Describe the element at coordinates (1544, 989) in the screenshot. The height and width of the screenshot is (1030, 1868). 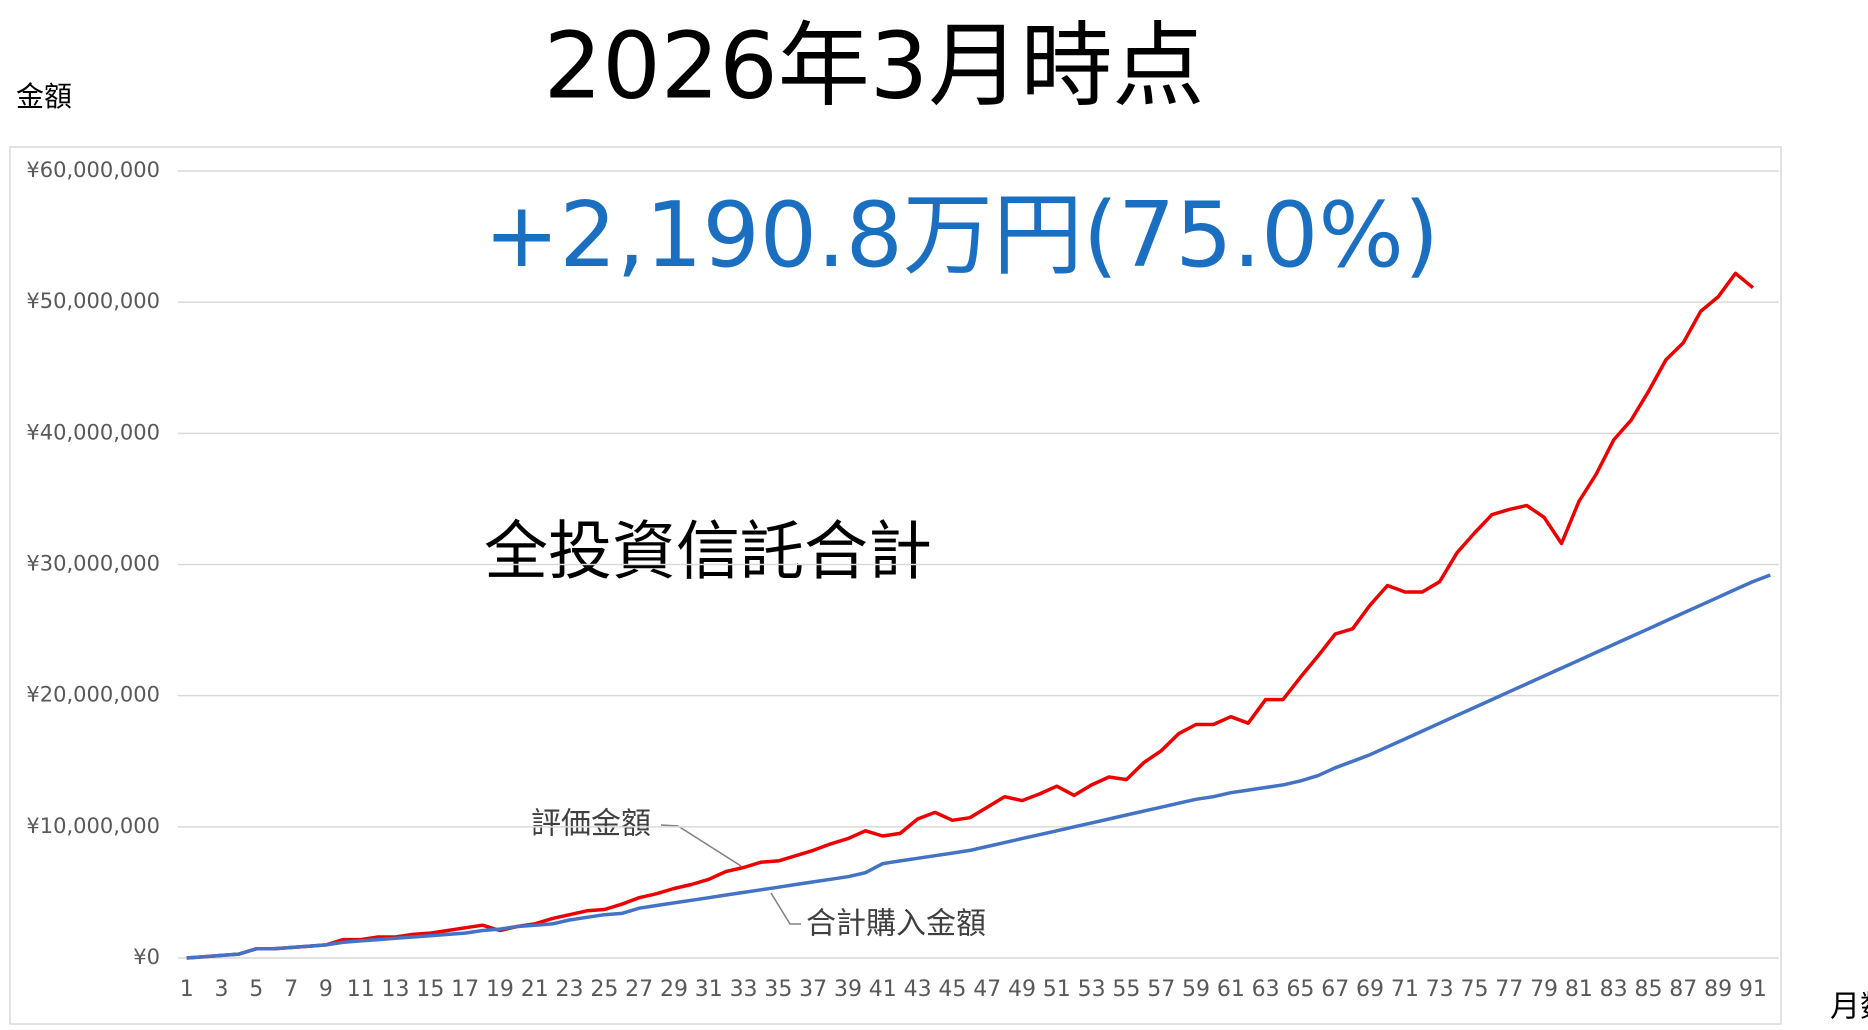
I see `x-tick-label: 79` at that location.